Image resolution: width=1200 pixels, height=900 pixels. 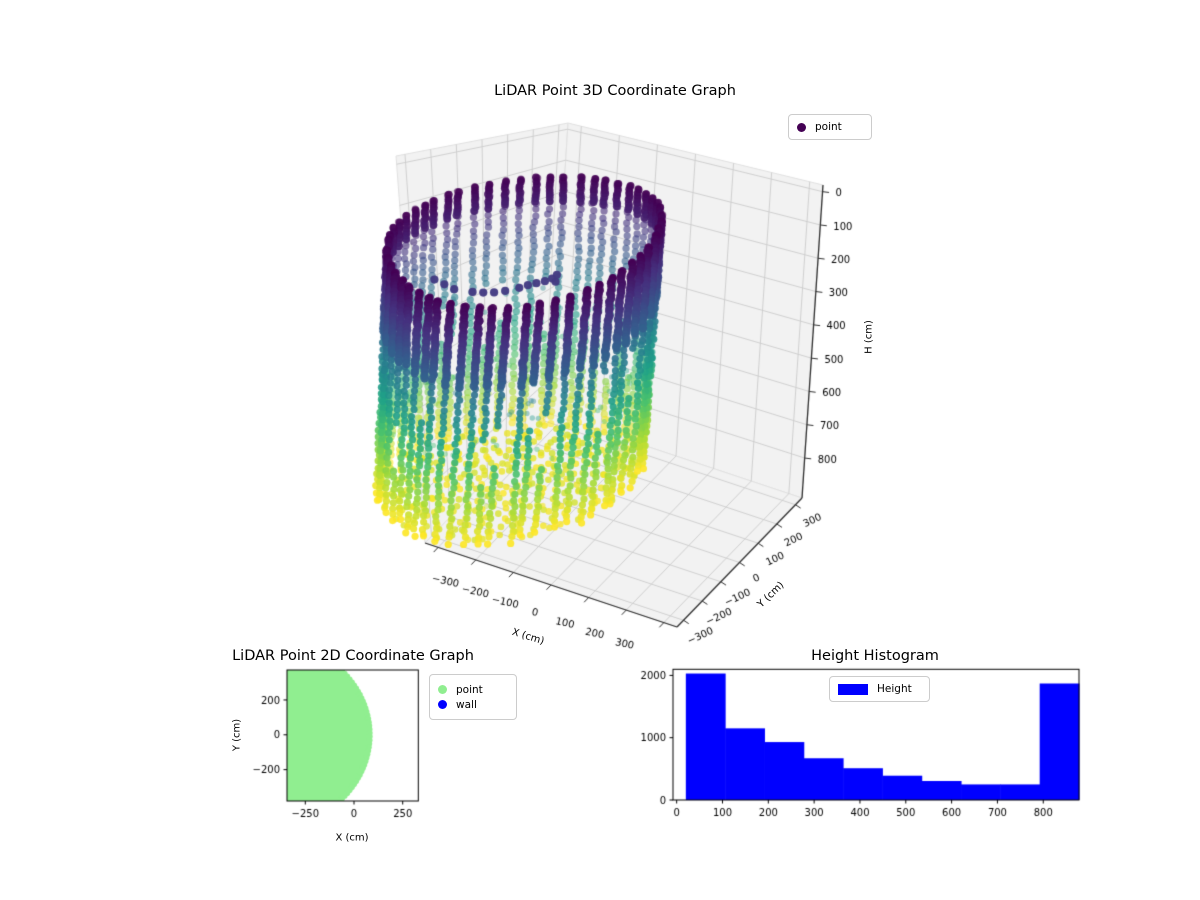 I want to click on legend-label: Height, so click(x=894, y=689).